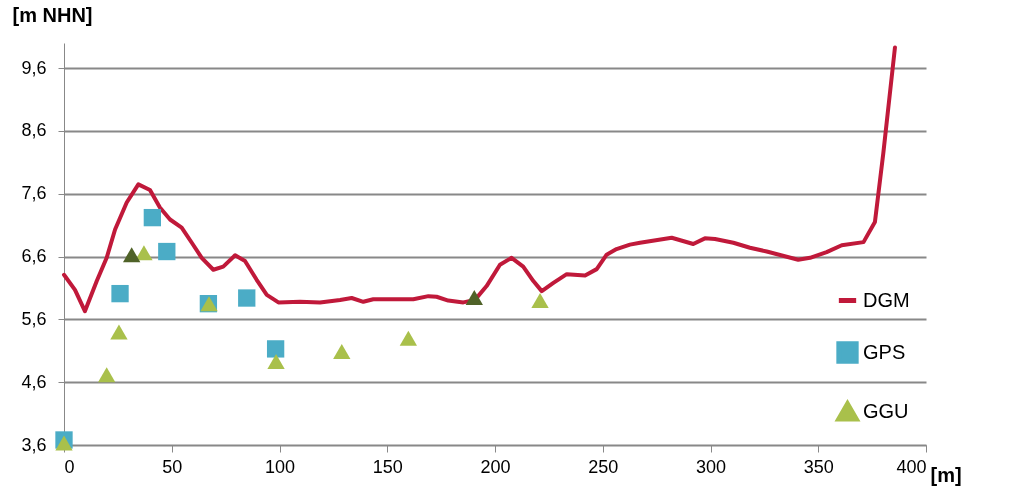 This screenshot has height=493, width=1009. I want to click on x-tick-label: 200, so click(495, 466).